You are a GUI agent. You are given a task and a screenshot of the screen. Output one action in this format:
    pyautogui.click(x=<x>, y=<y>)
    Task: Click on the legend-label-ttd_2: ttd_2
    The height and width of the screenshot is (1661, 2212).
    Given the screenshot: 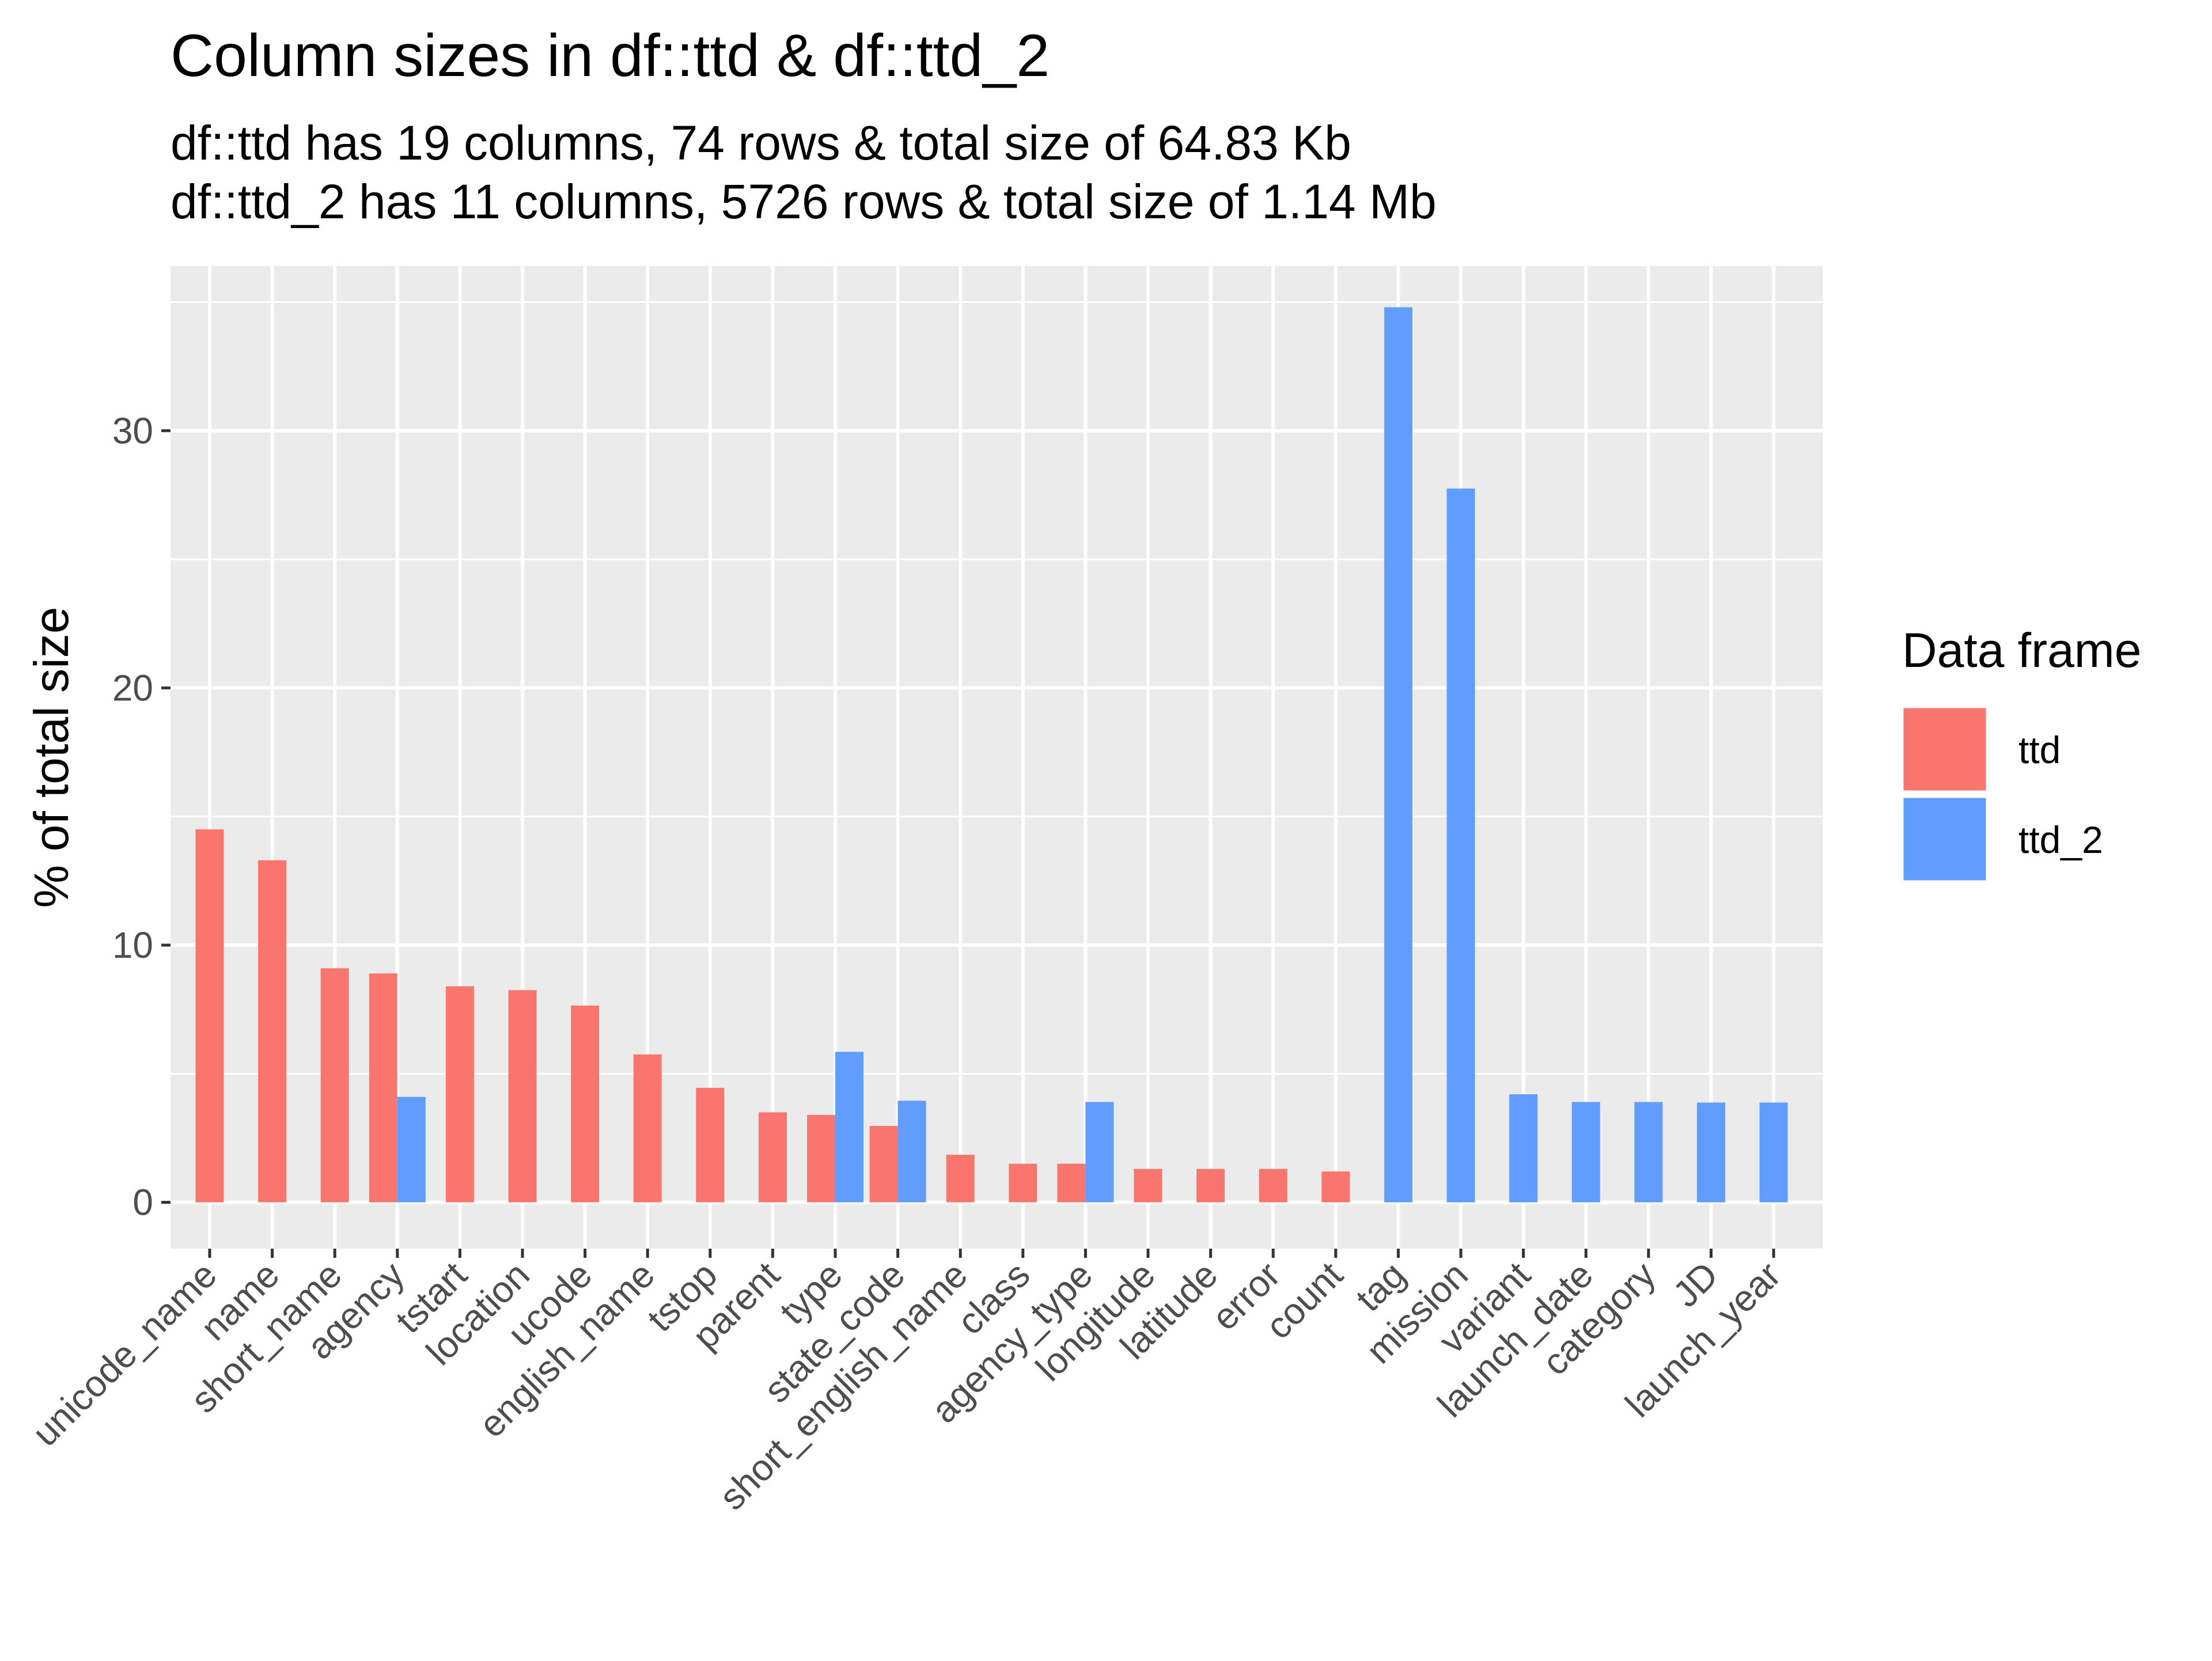 What is the action you would take?
    pyautogui.click(x=2060, y=839)
    